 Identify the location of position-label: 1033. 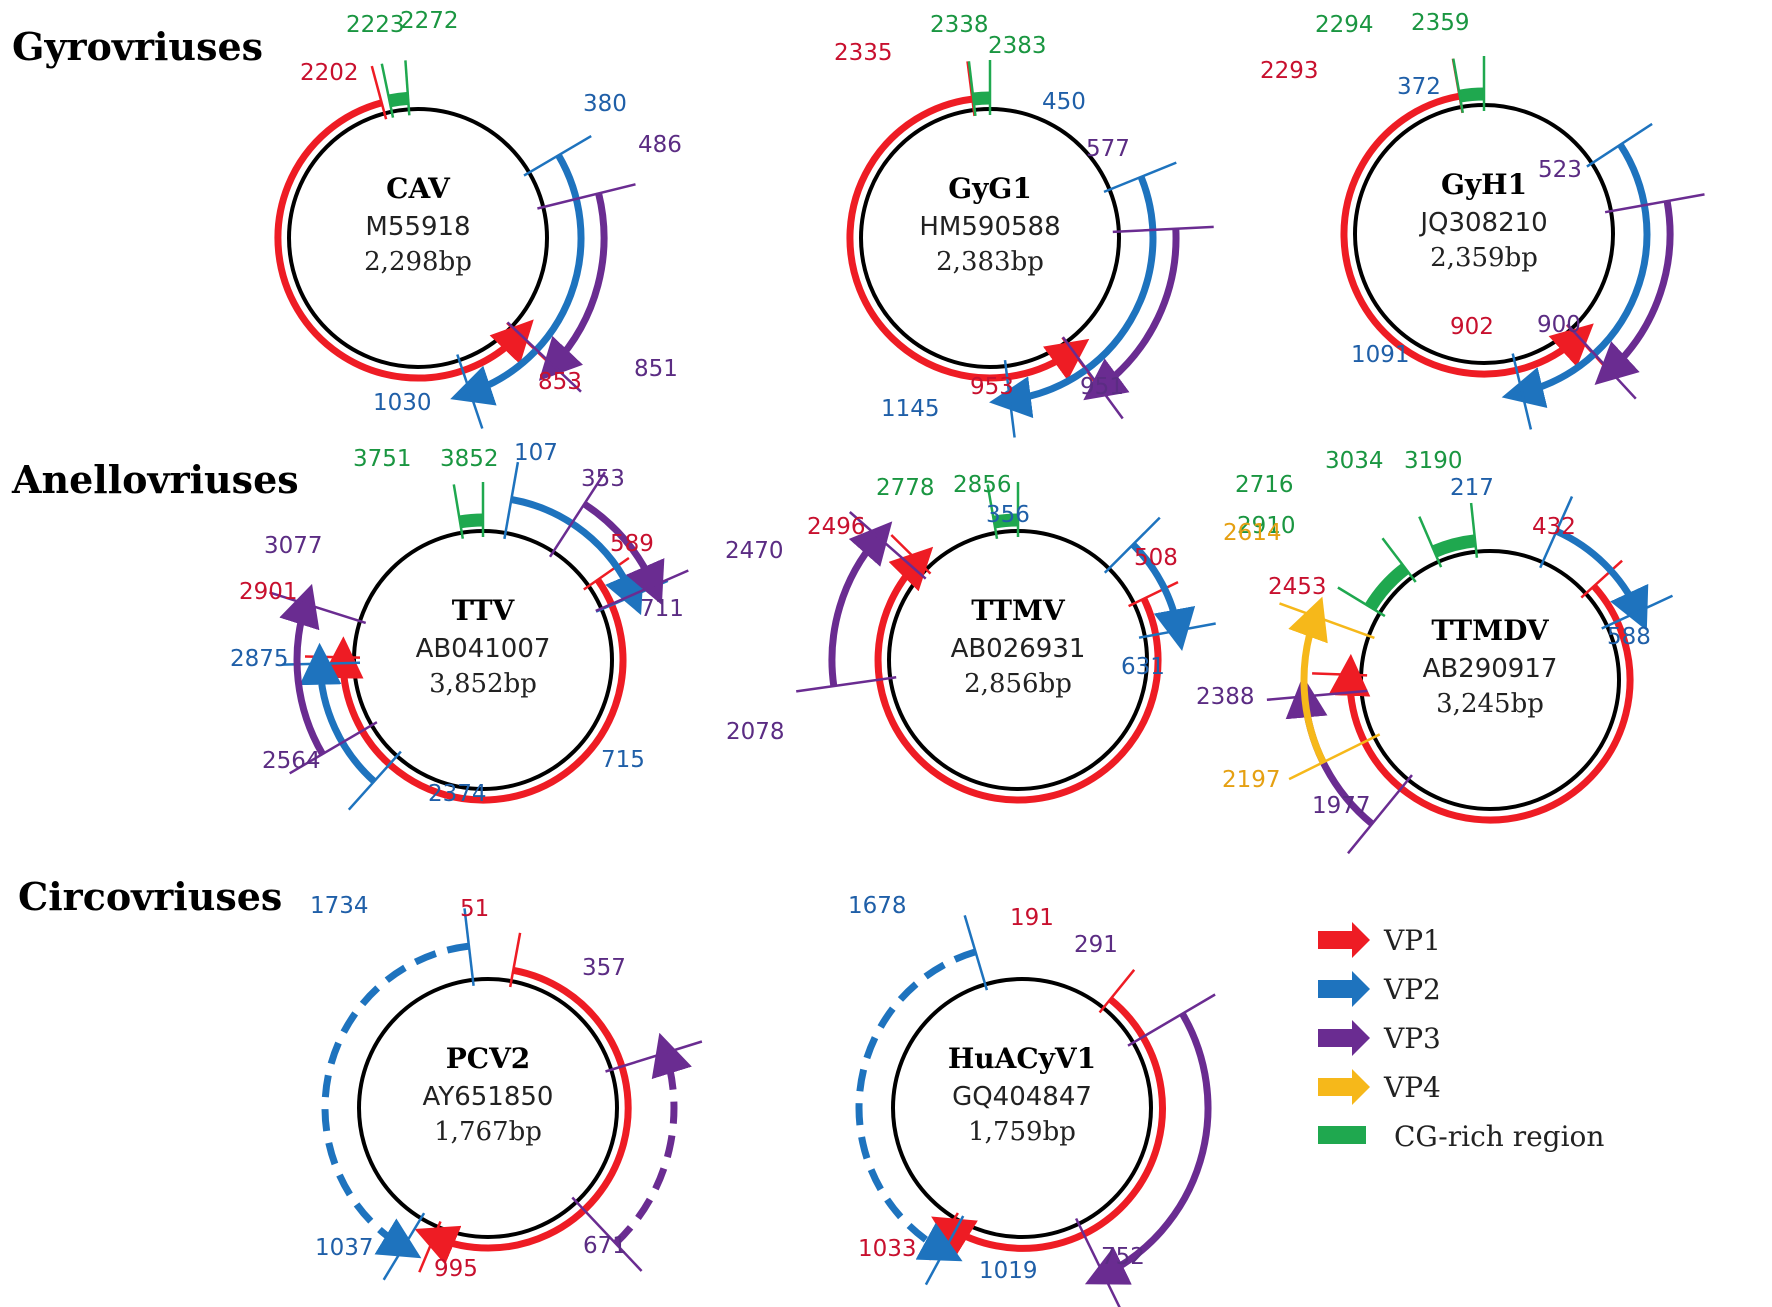
(887, 1249).